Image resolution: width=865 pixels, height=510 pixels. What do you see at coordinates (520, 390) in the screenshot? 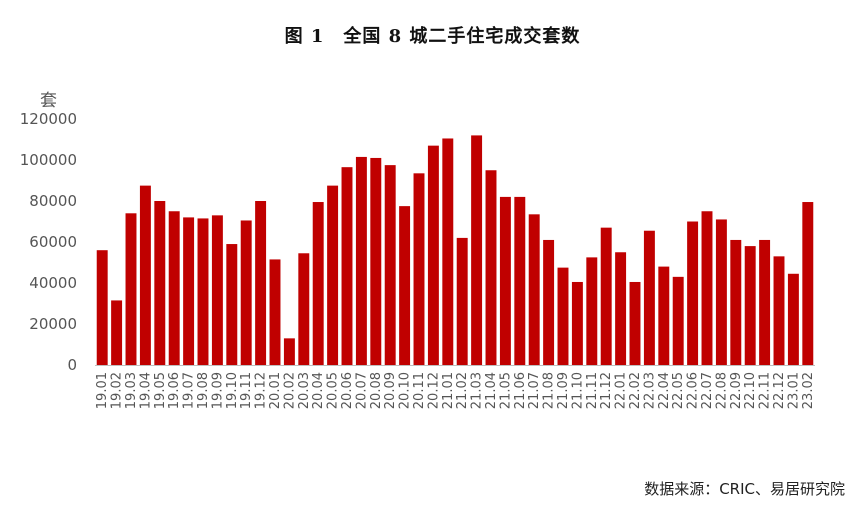
I see `x-tick-label: 21.06` at bounding box center [520, 390].